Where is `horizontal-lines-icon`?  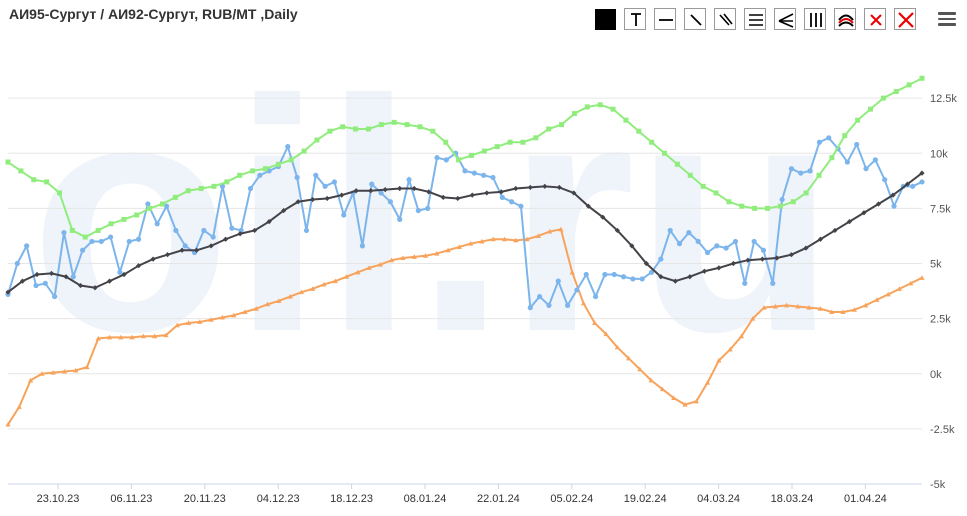
horizontal-lines-icon is located at coordinates (755, 19).